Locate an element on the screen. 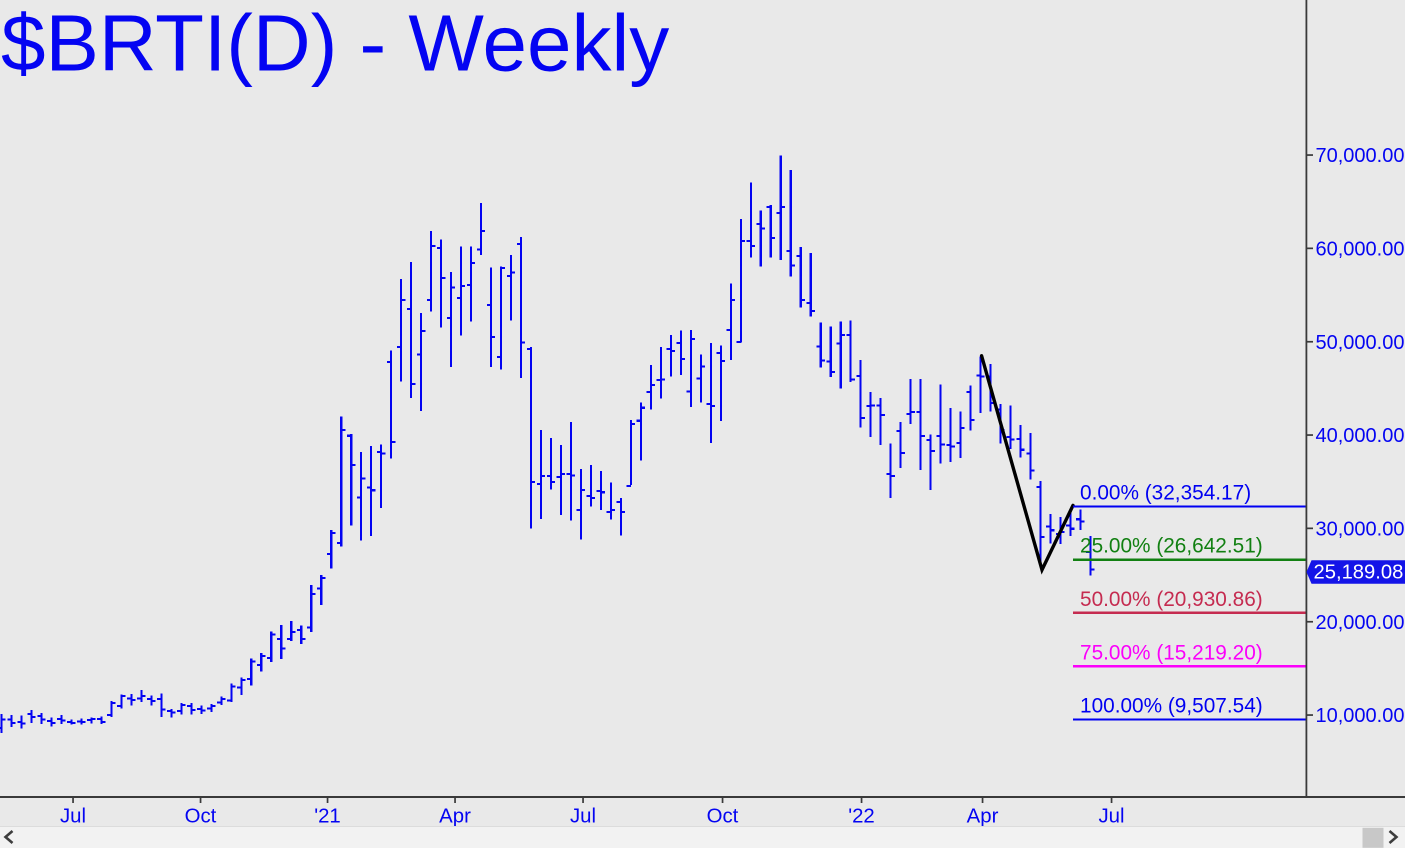 The image size is (1405, 848). svg-text: 40,000.00 is located at coordinates (1360, 436).